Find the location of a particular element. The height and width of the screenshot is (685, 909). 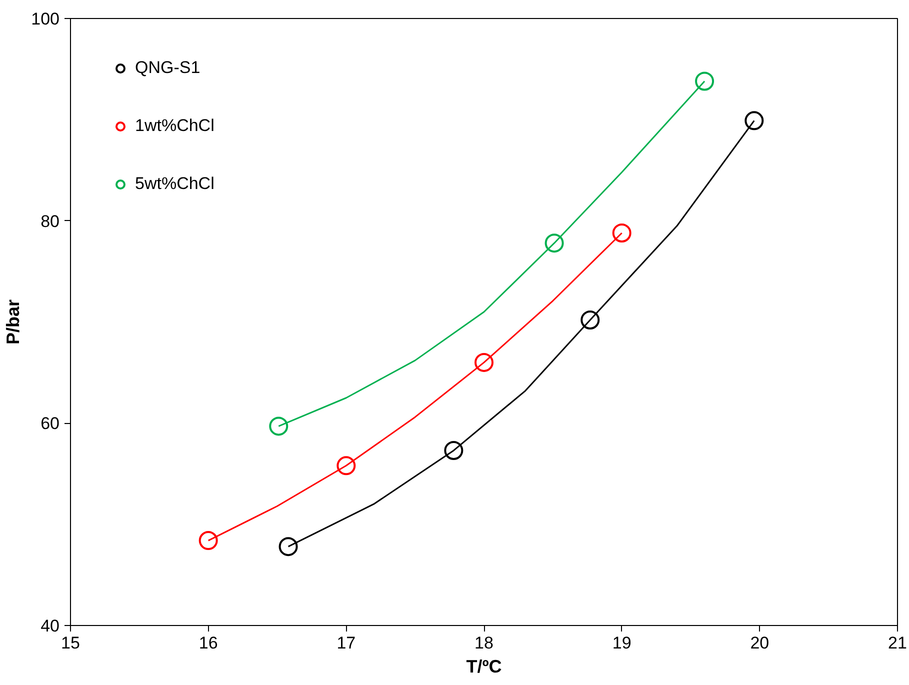

x-tick-label: 19 is located at coordinates (622, 643).